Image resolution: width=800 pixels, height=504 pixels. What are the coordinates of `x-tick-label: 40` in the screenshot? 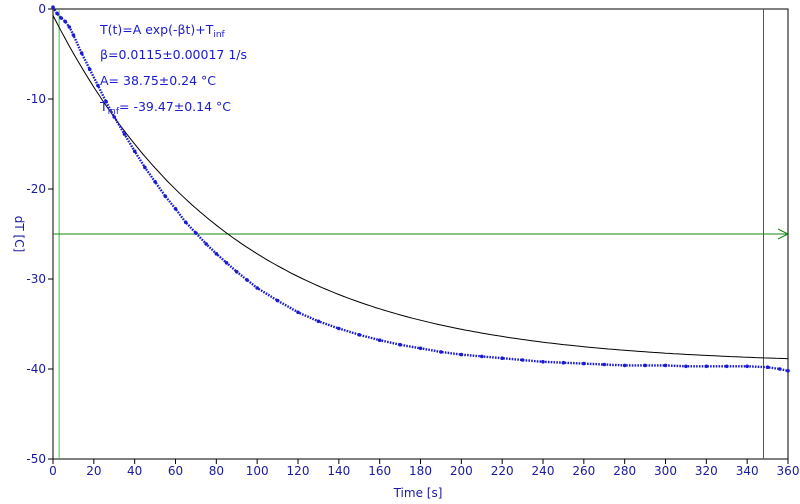 It's located at (134, 471).